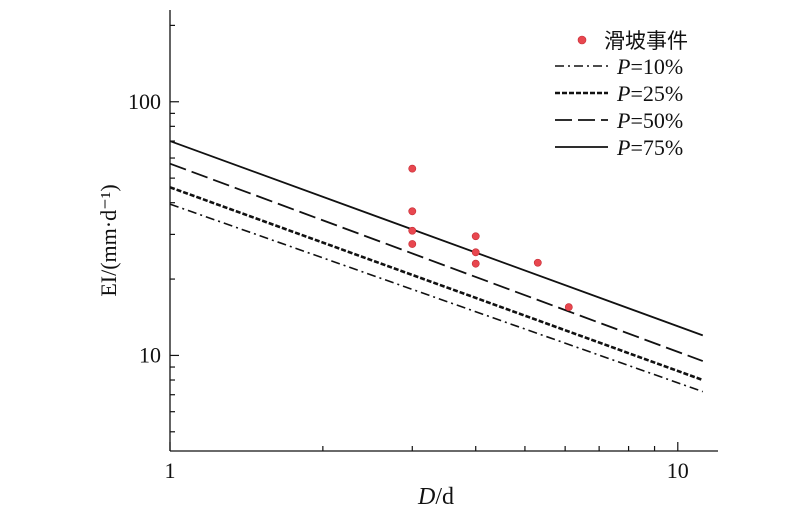  Describe the element at coordinates (108, 240) in the screenshot. I see `y-axis-label: EI/(mm·d⁻¹)` at that location.